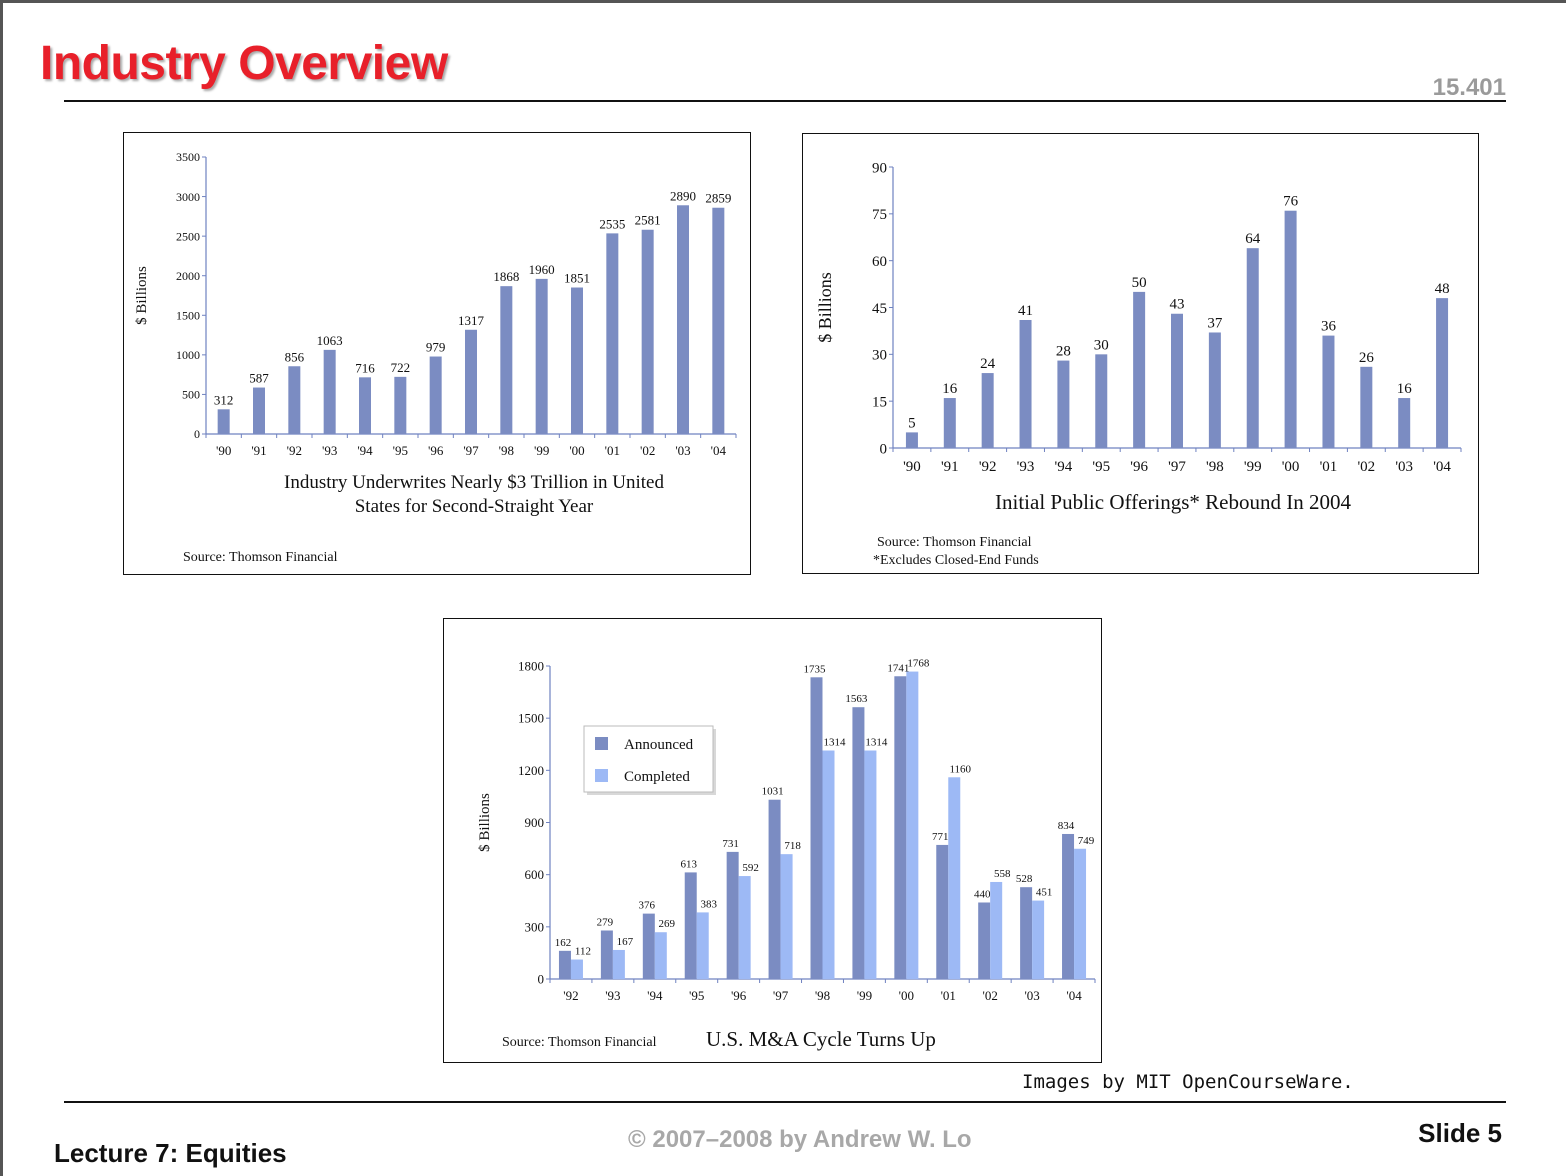 This screenshot has height=1176, width=1566. Describe the element at coordinates (471, 320) in the screenshot. I see `data-label: 1317` at that location.